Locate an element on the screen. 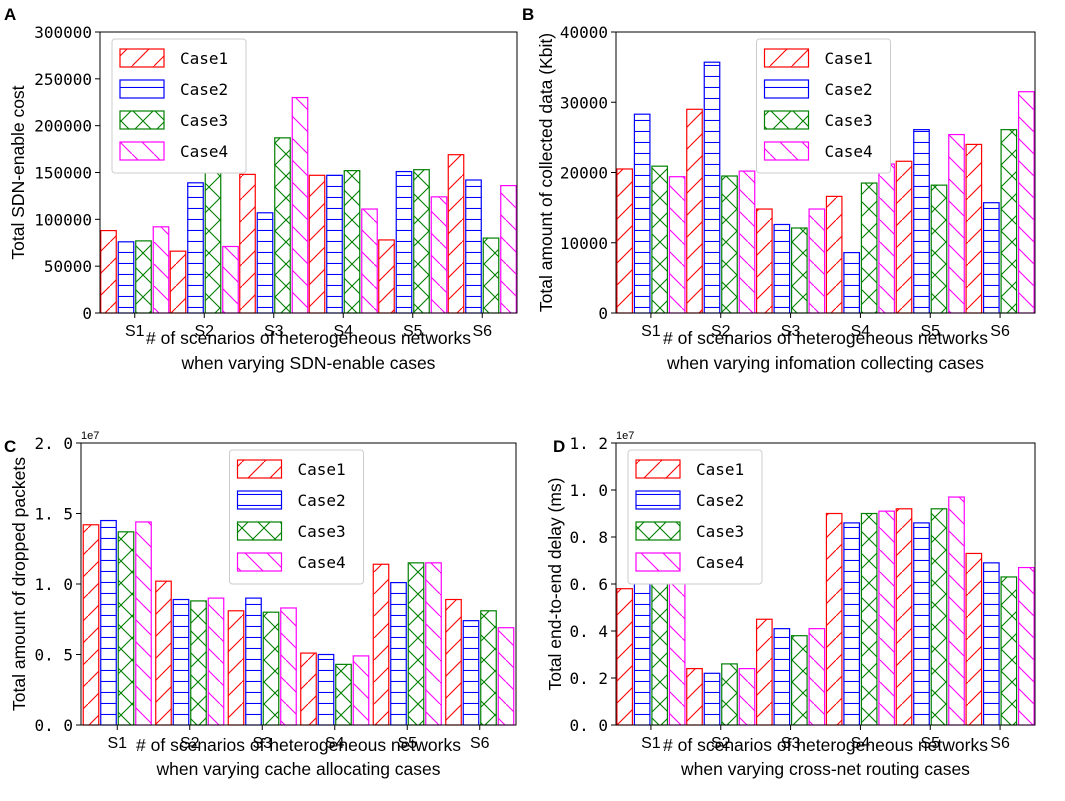  bar-case4-s2 is located at coordinates (747, 696).